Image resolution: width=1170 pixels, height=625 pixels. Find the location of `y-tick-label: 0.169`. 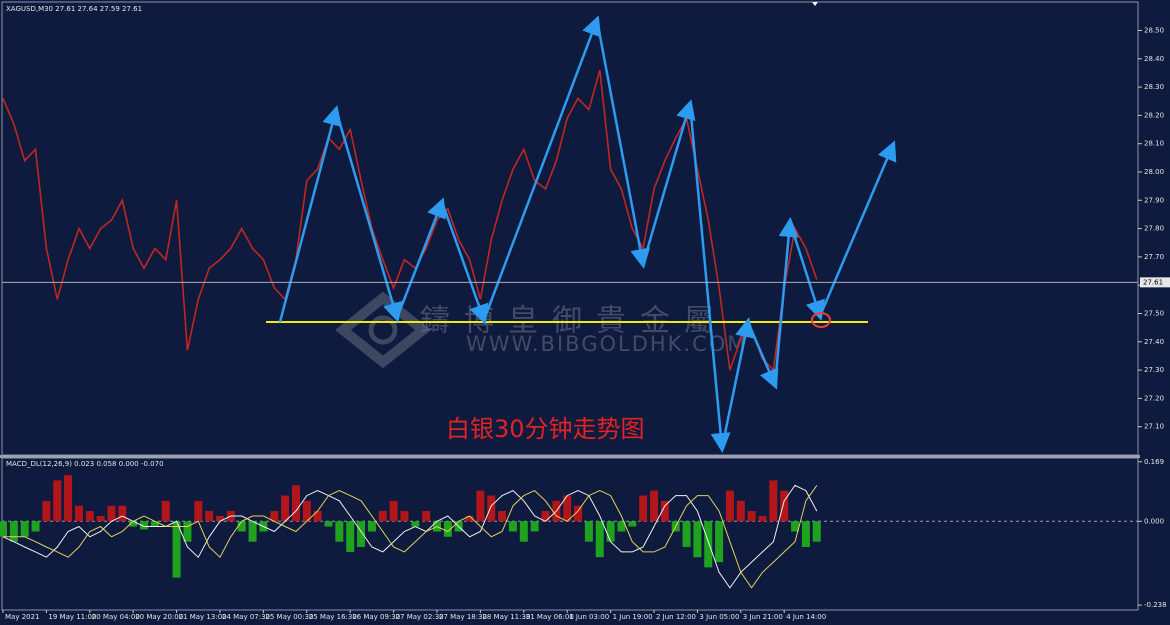

y-tick-label: 0.169 is located at coordinates (1154, 462).